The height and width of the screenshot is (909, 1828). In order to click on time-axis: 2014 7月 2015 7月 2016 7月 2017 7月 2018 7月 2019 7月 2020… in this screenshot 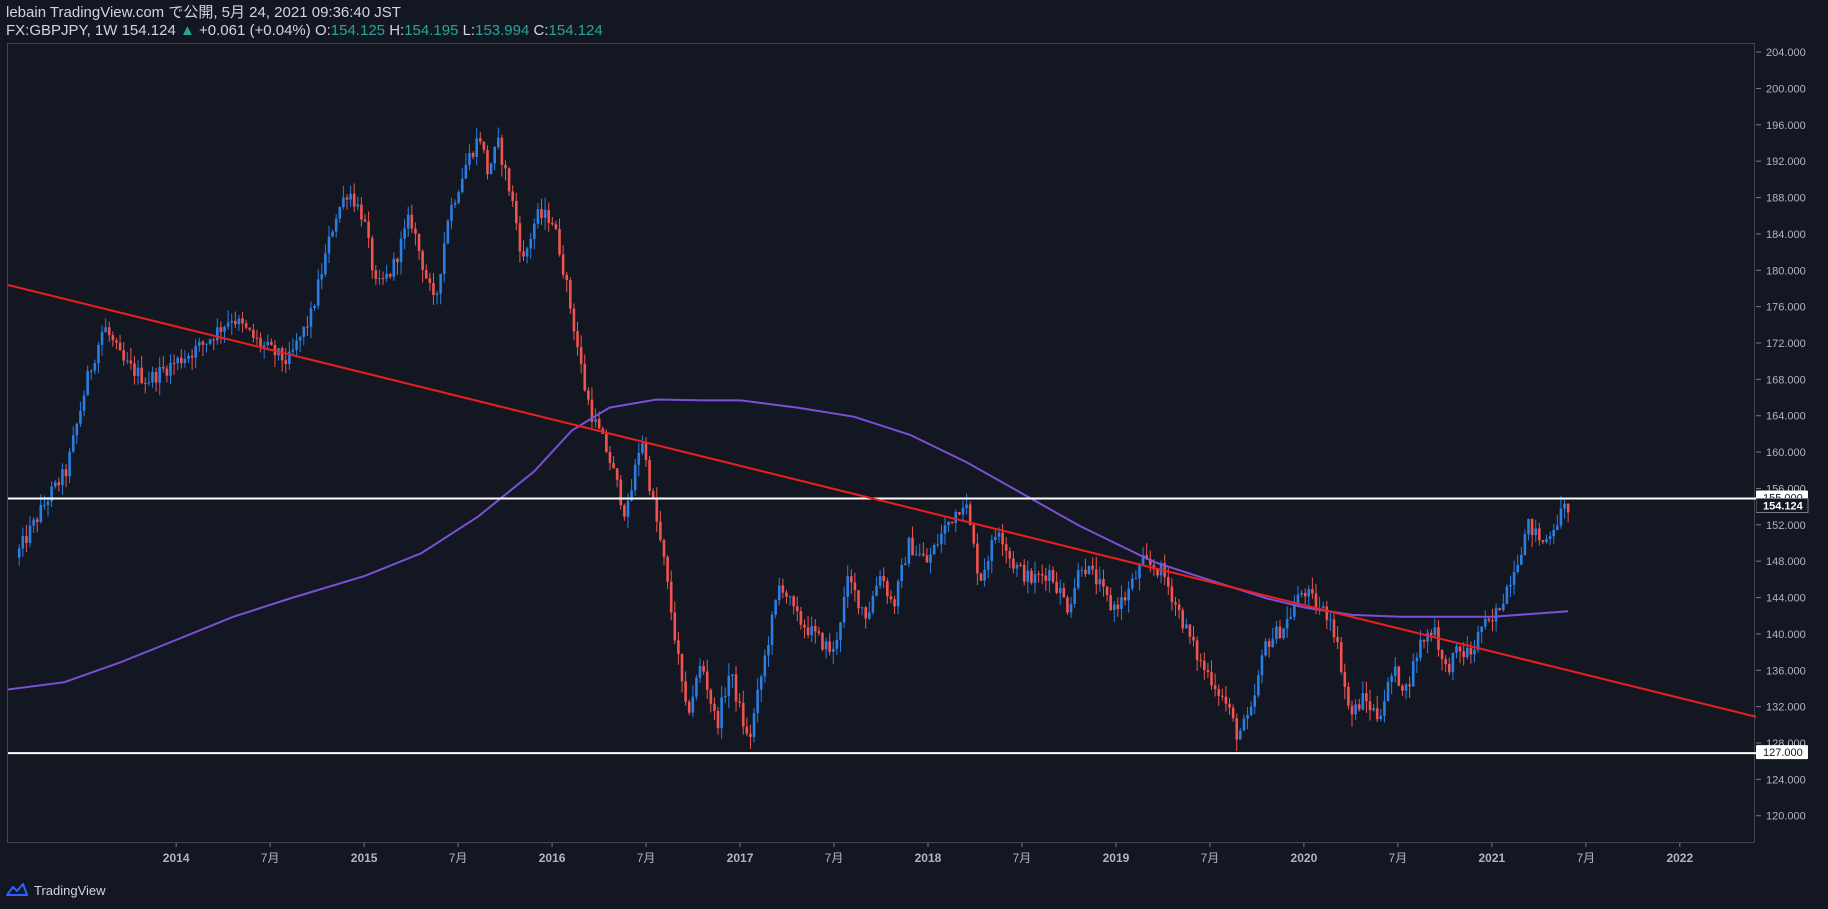, I will do `click(895, 857)`.